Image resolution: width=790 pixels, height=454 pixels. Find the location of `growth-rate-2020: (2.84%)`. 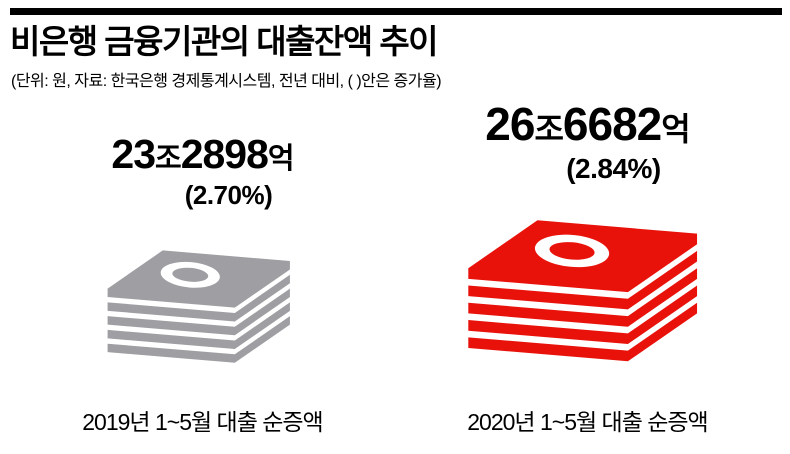

growth-rate-2020: (2.84%) is located at coordinates (613, 169).